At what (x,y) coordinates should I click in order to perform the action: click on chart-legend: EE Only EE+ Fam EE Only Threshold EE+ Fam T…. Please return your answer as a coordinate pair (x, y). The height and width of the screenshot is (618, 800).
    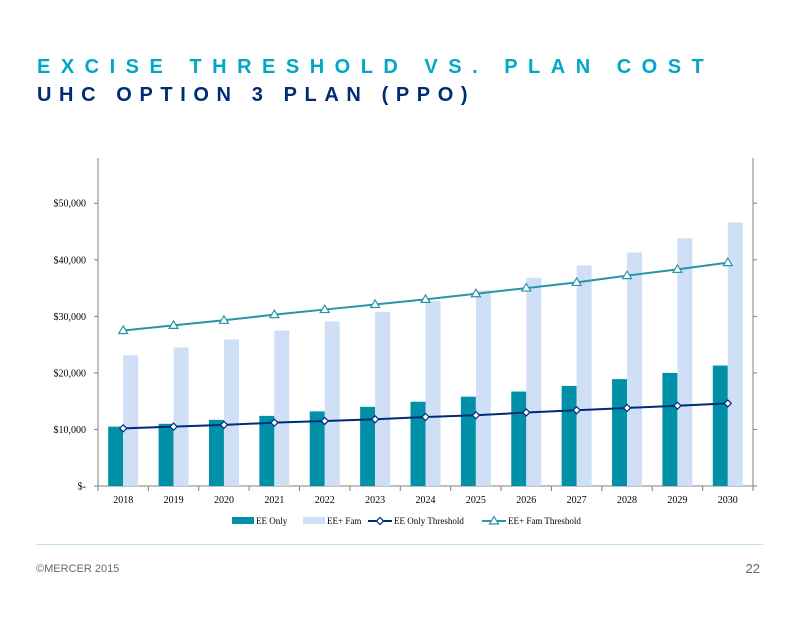
    Looking at the image, I should click on (406, 520).